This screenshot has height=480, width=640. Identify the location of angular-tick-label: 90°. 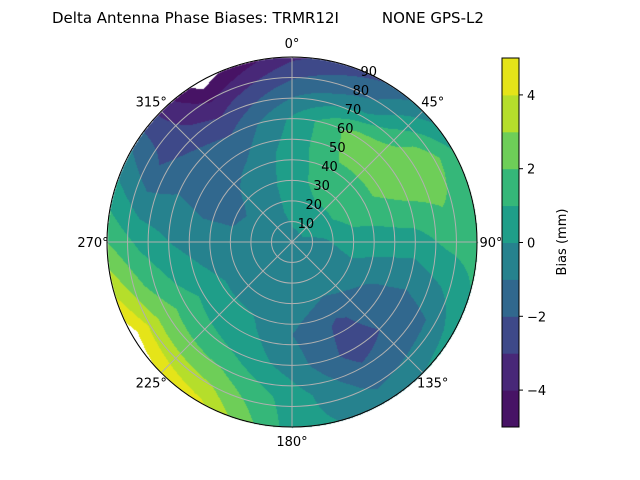
(490, 243).